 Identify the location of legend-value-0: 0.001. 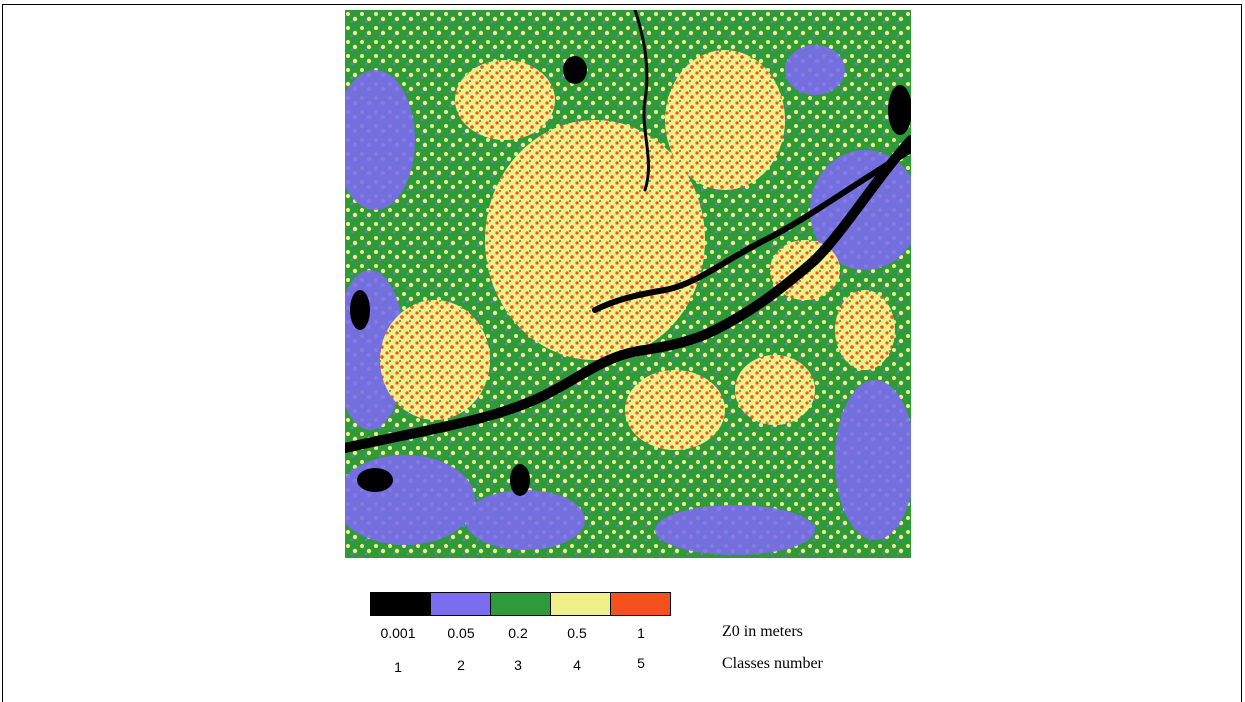
(398, 633).